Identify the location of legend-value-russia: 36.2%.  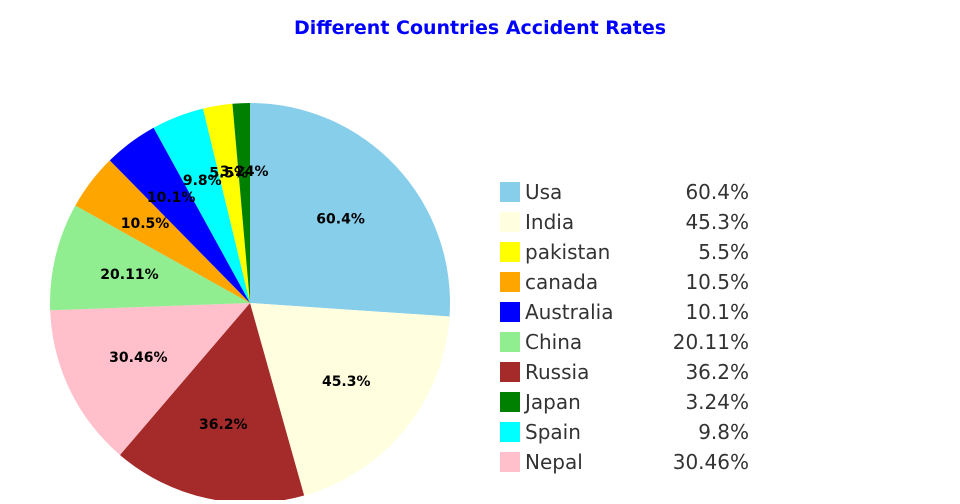
(717, 372).